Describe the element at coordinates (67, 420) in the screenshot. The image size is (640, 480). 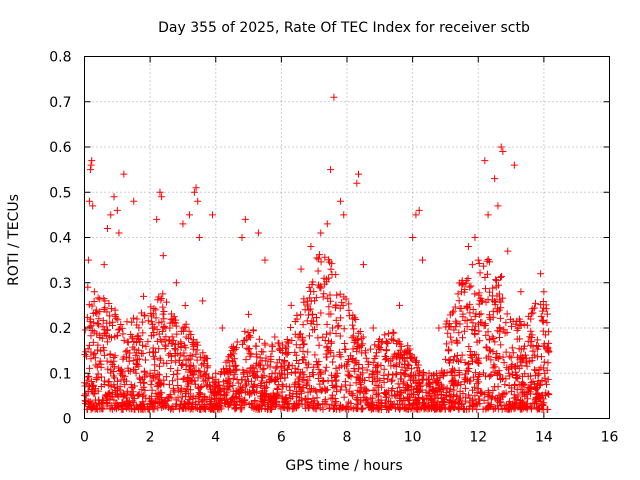
I see `y-tick-label: 0` at that location.